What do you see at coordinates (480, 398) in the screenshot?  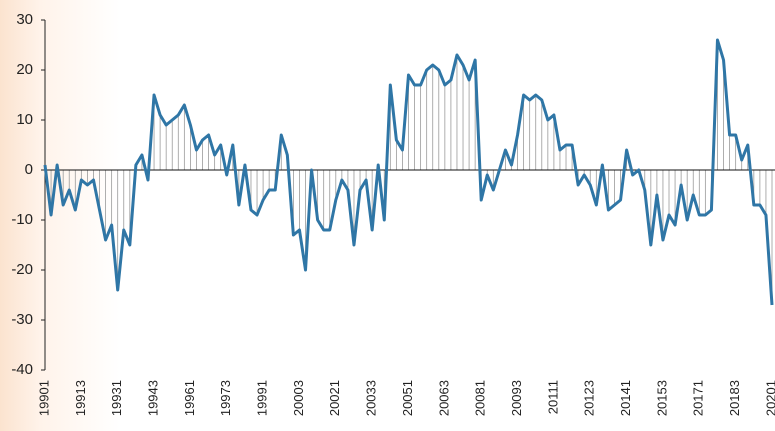 I see `x-tick-label: 20081` at bounding box center [480, 398].